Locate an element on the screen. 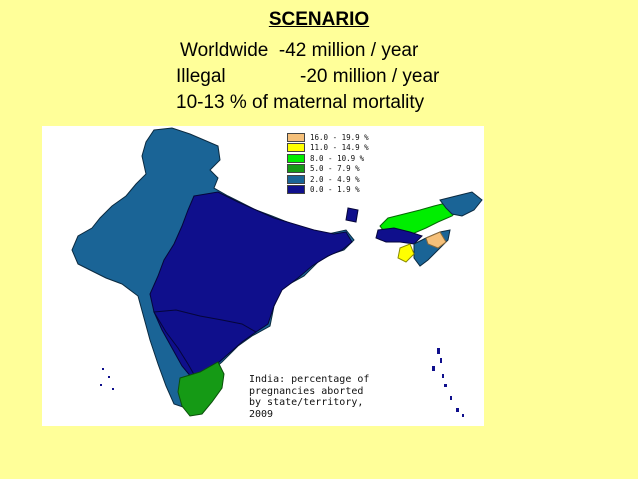  region-south-central is located at coordinates (205, 344).